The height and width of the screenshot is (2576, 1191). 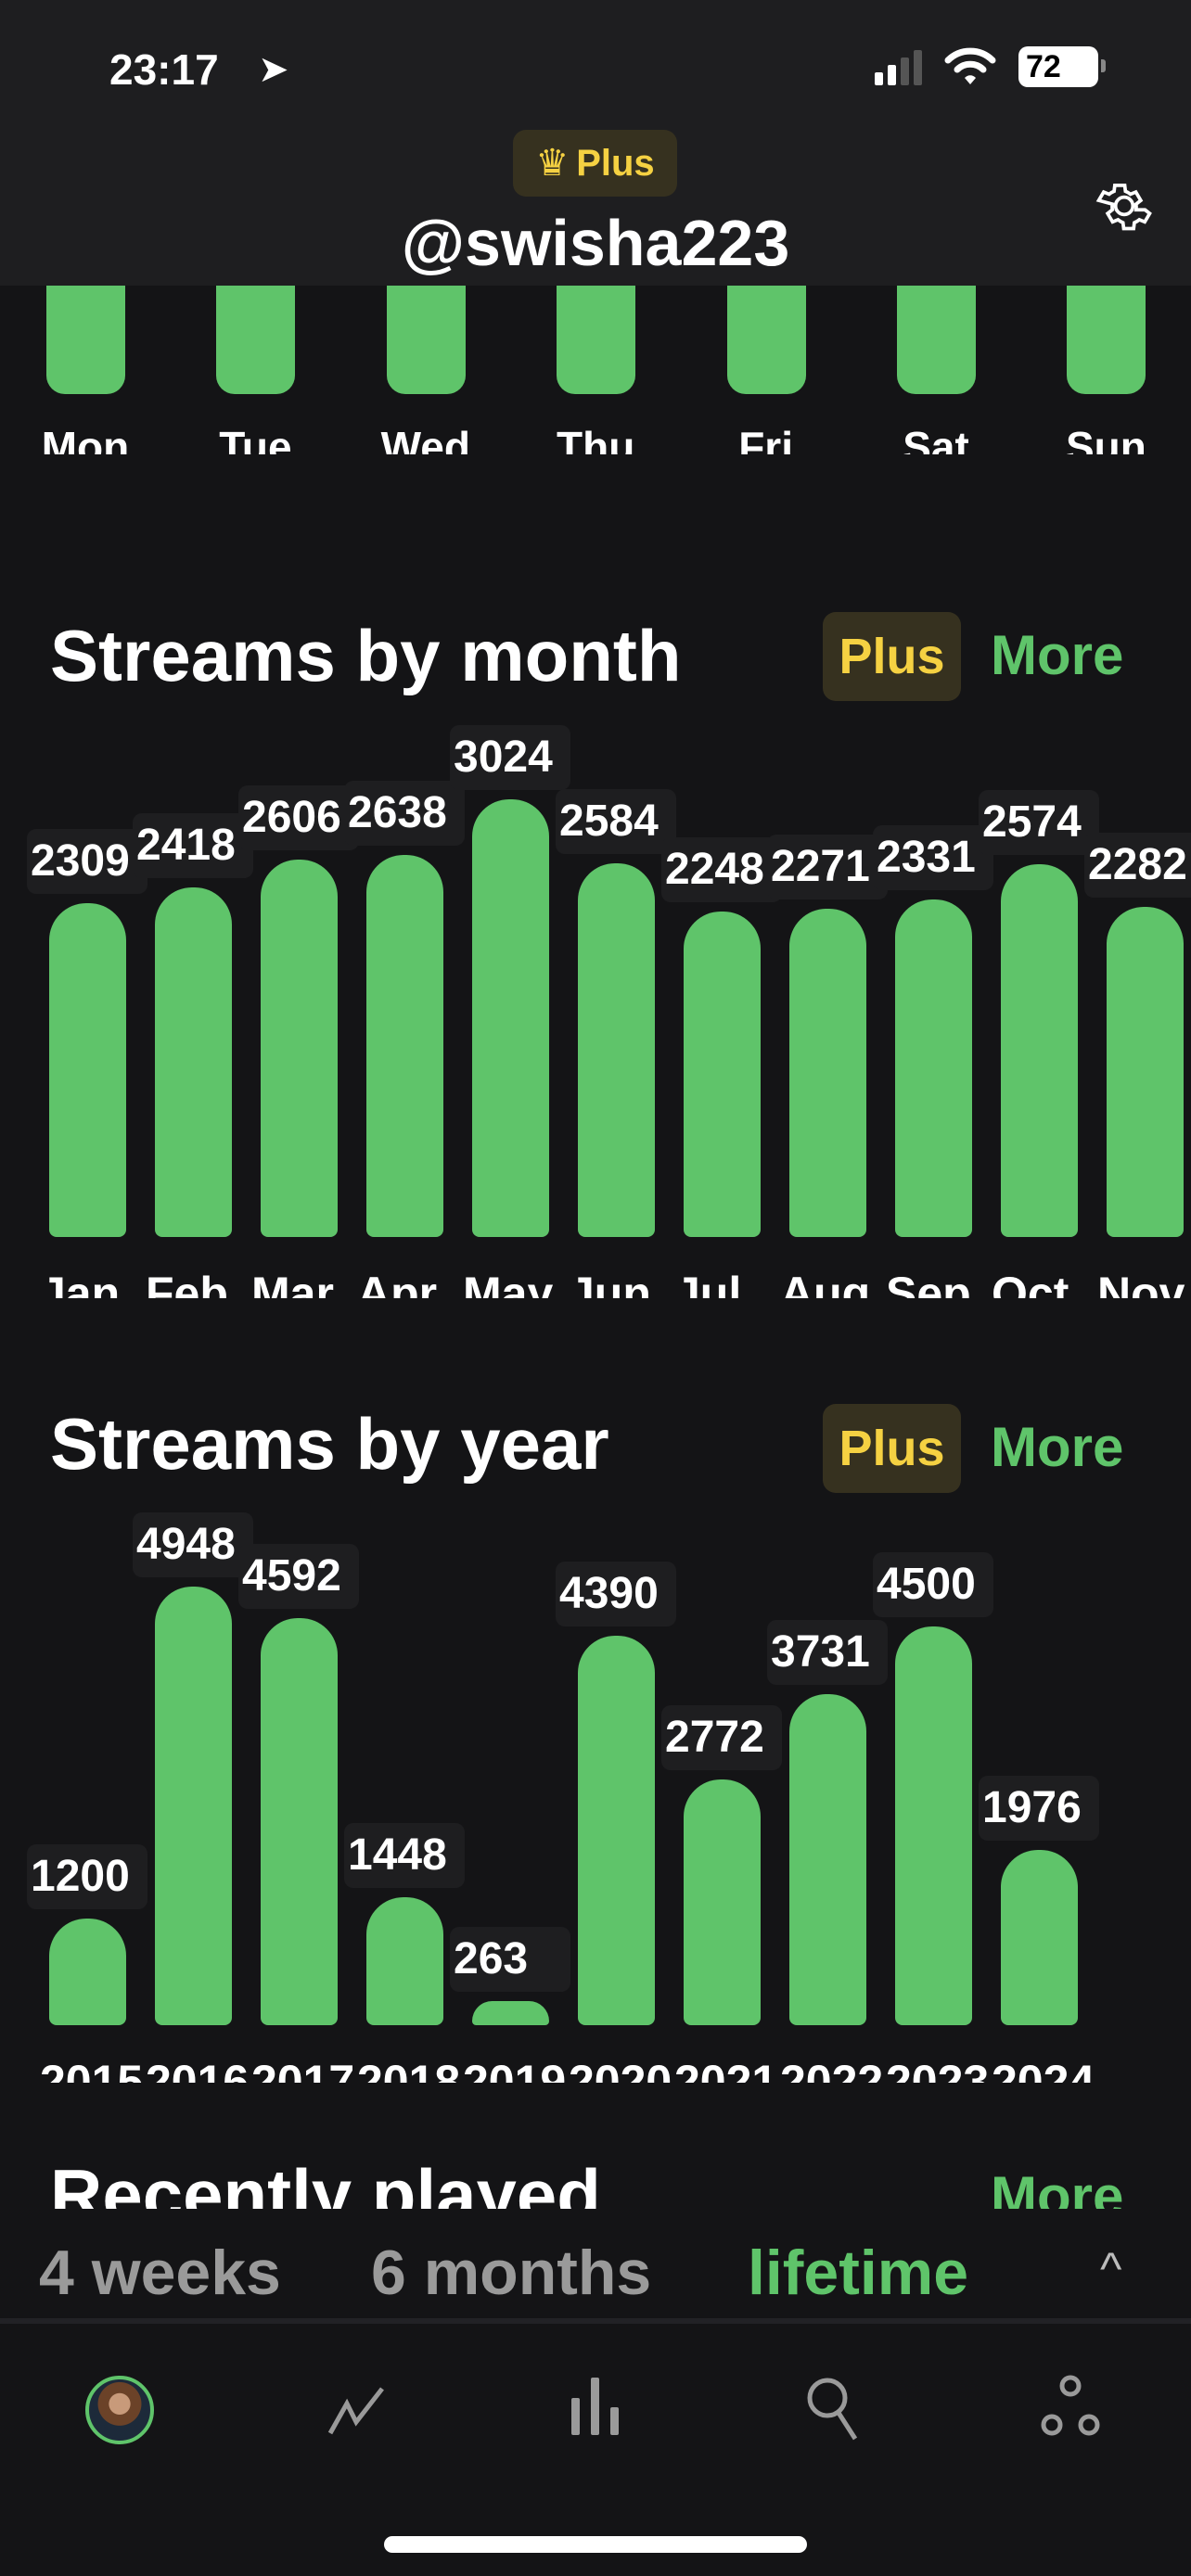 I want to click on x-tick-label: 2016, so click(x=198, y=2070).